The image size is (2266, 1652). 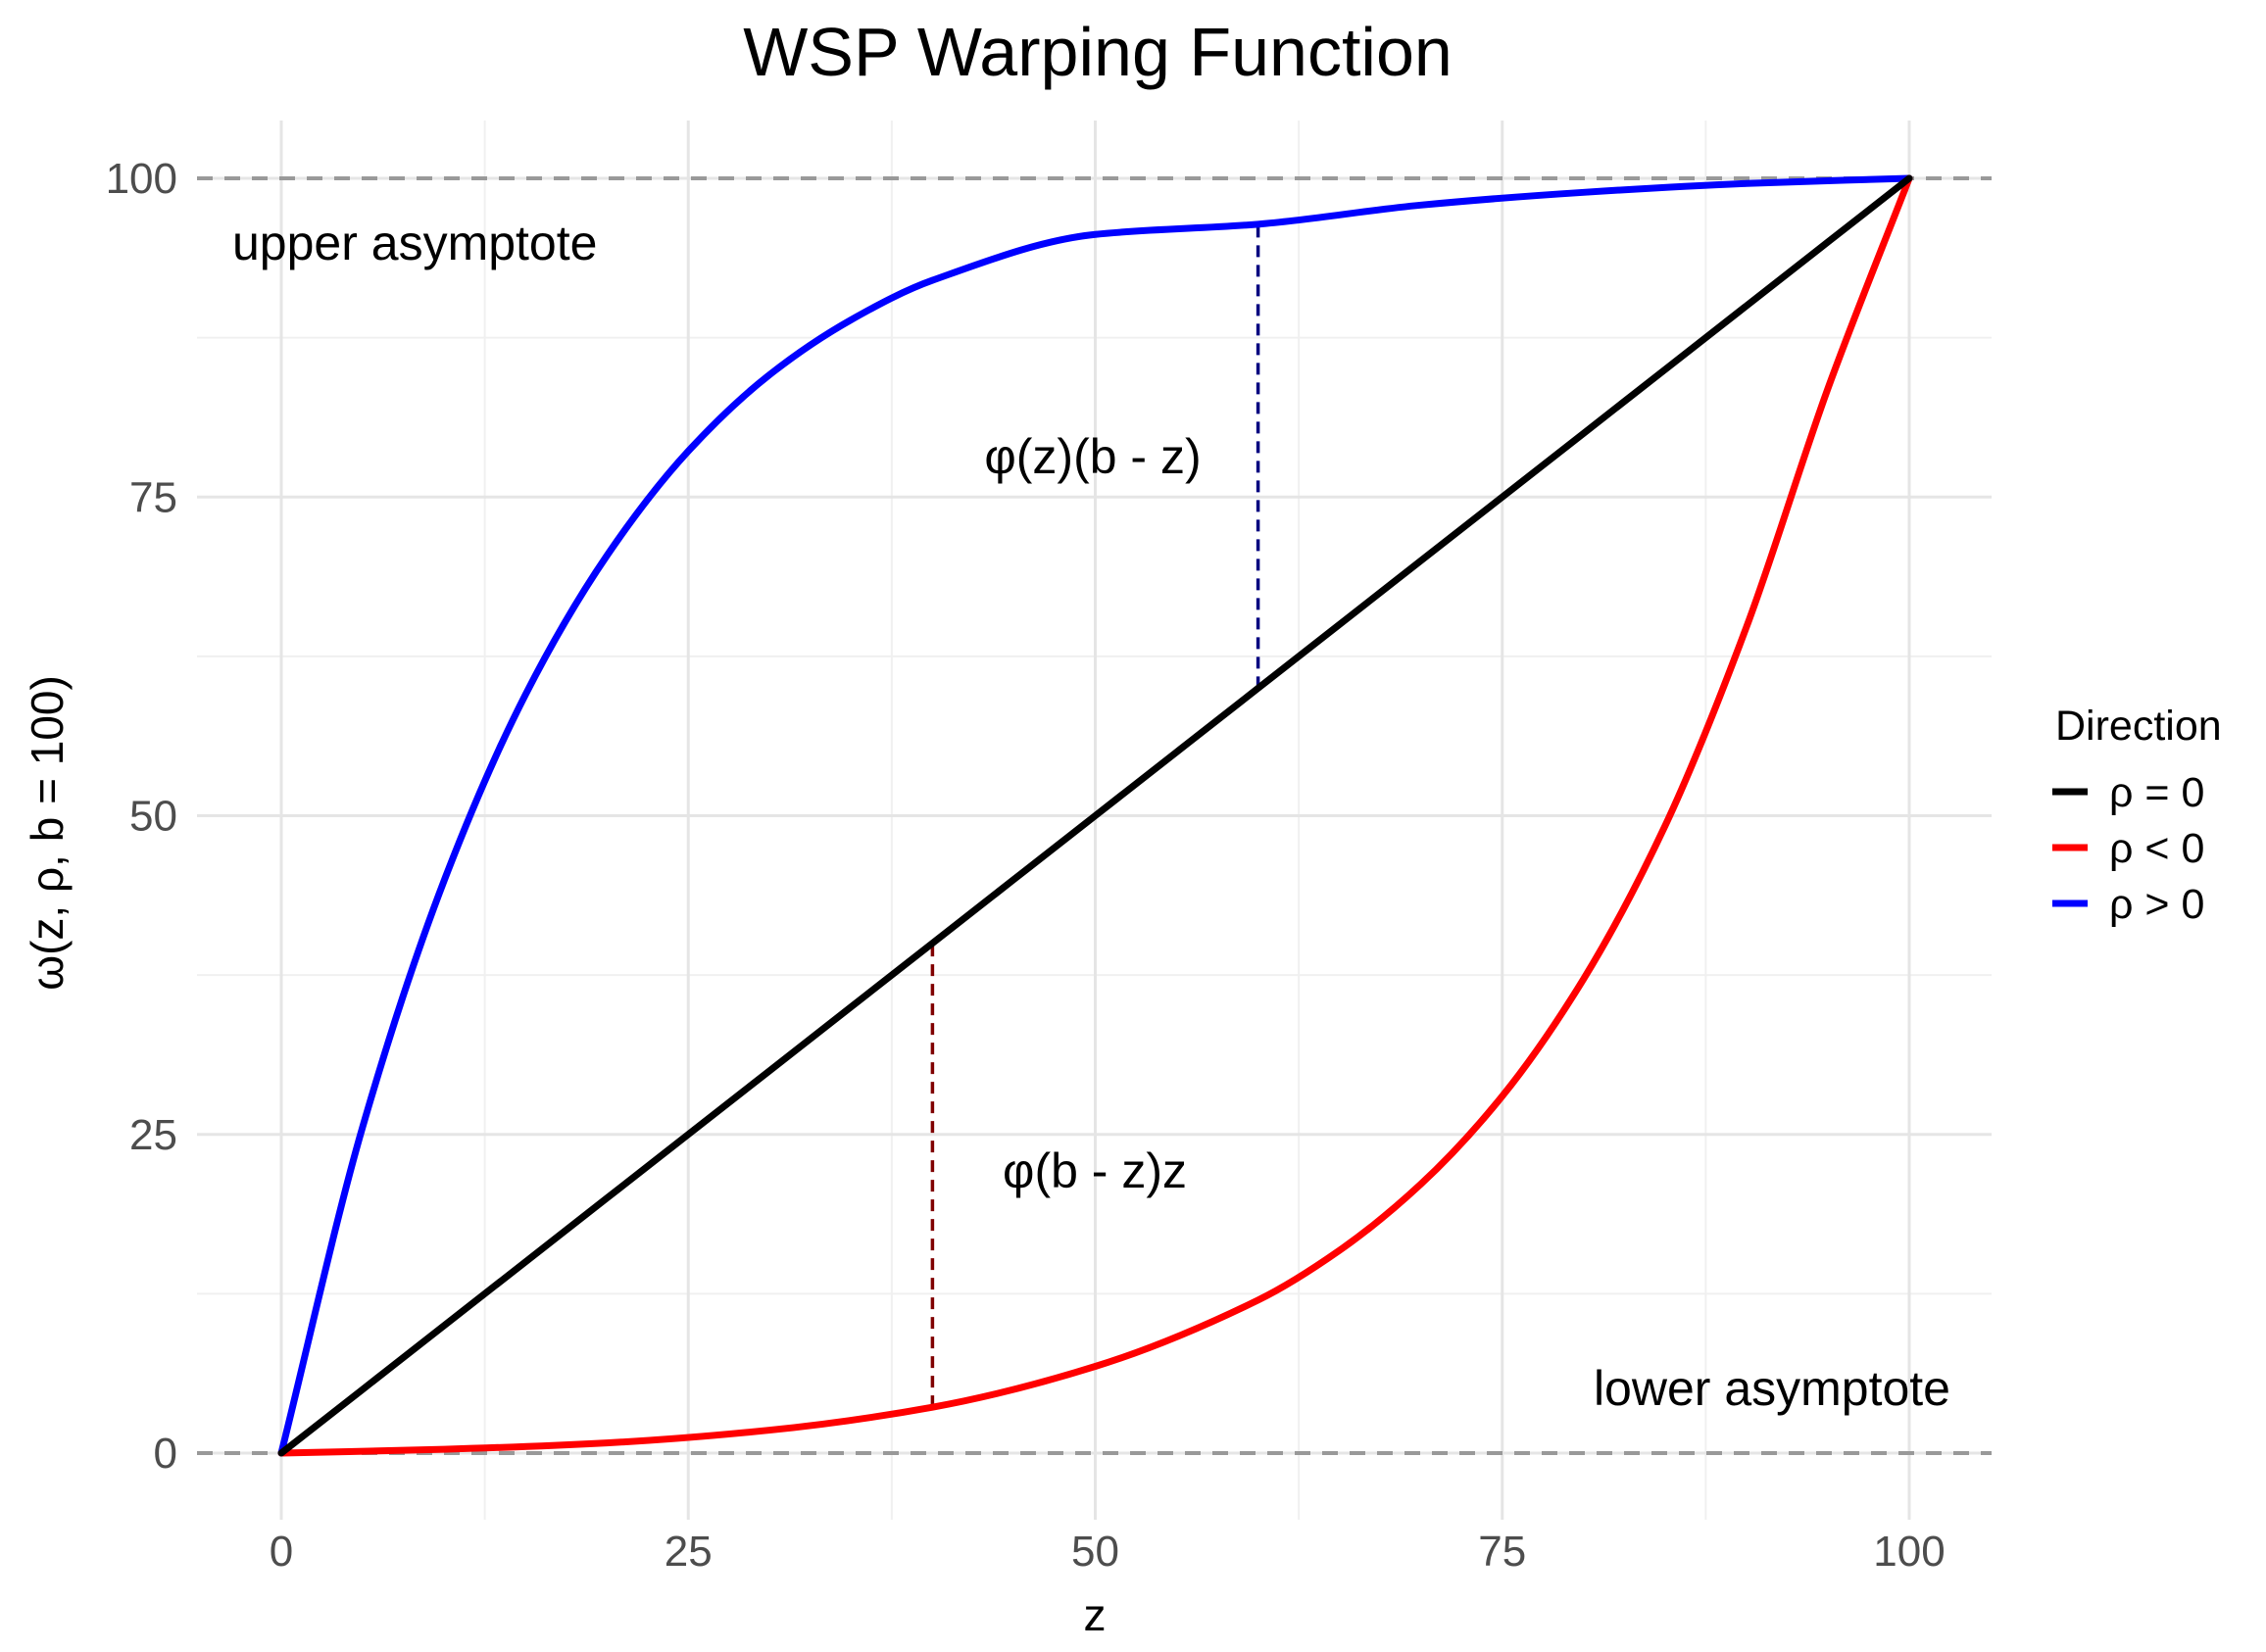 What do you see at coordinates (1098, 52) in the screenshot?
I see `chart-title: WSP Warping Function` at bounding box center [1098, 52].